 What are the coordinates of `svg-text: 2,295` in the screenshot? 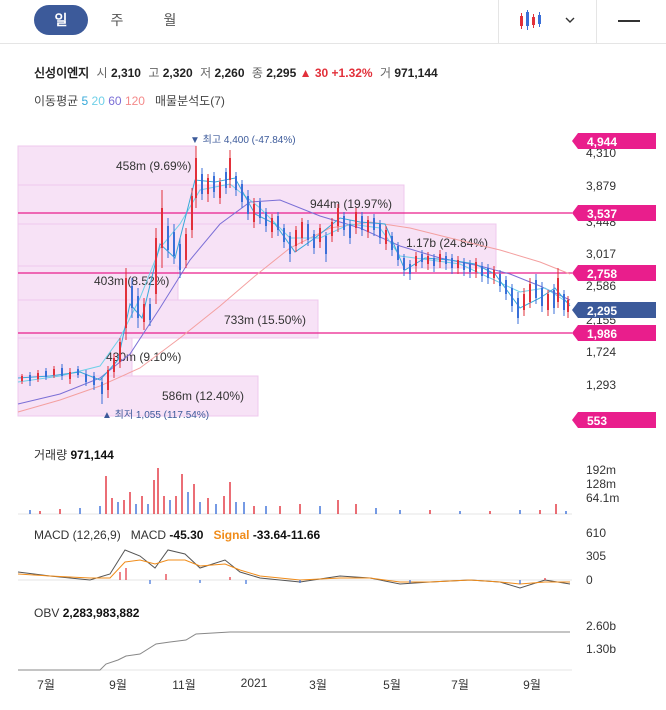 It's located at (602, 311).